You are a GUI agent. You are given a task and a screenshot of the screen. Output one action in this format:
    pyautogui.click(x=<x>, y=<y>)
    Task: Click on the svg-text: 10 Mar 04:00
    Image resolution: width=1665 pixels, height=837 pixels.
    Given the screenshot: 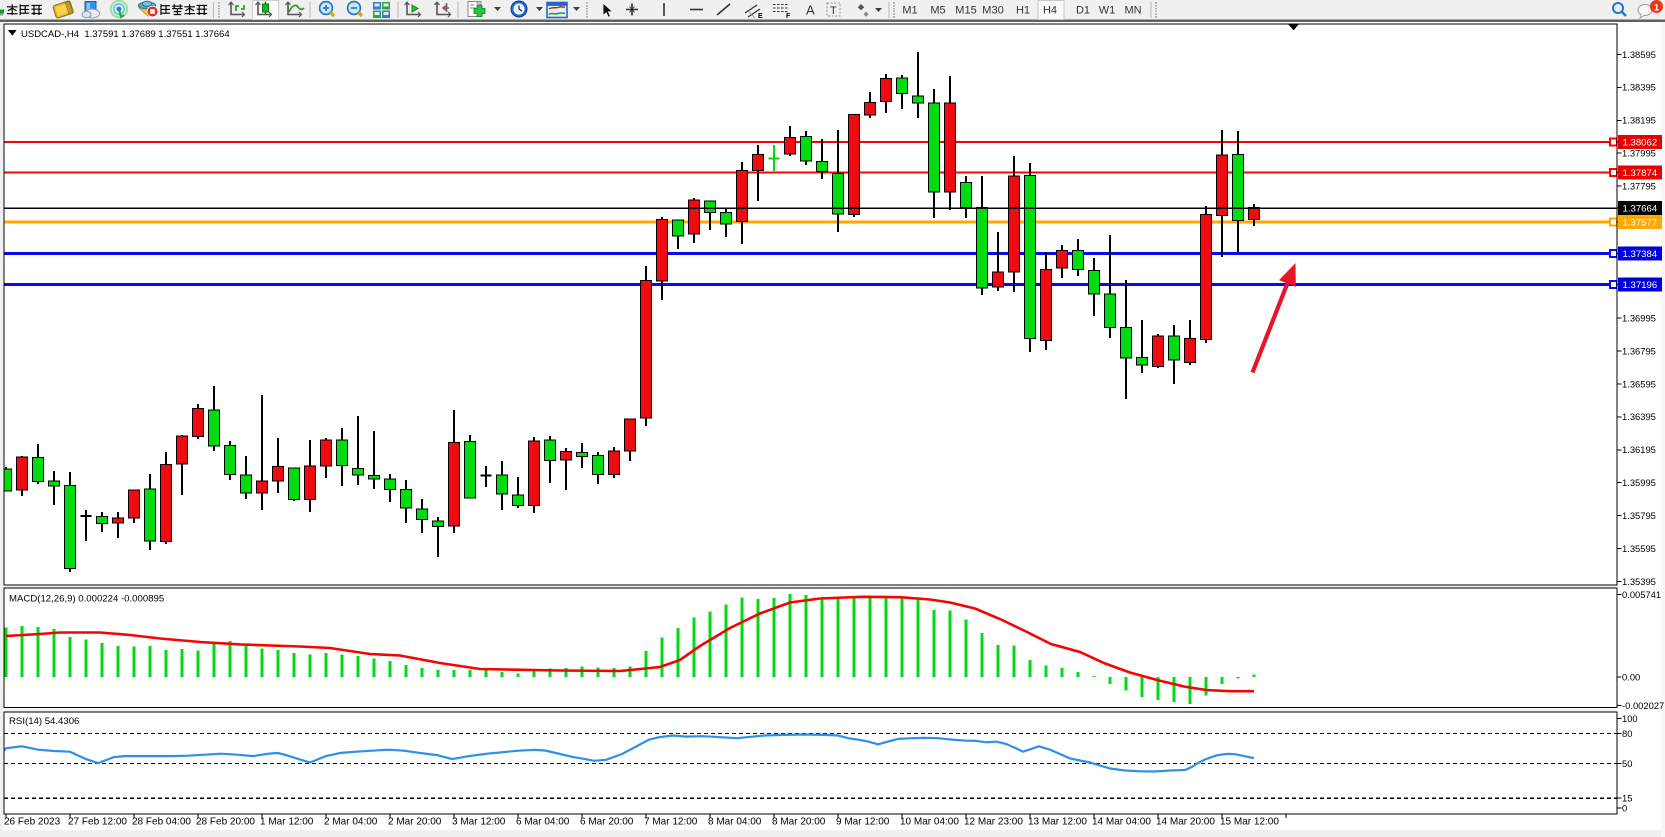 What is the action you would take?
    pyautogui.click(x=929, y=822)
    